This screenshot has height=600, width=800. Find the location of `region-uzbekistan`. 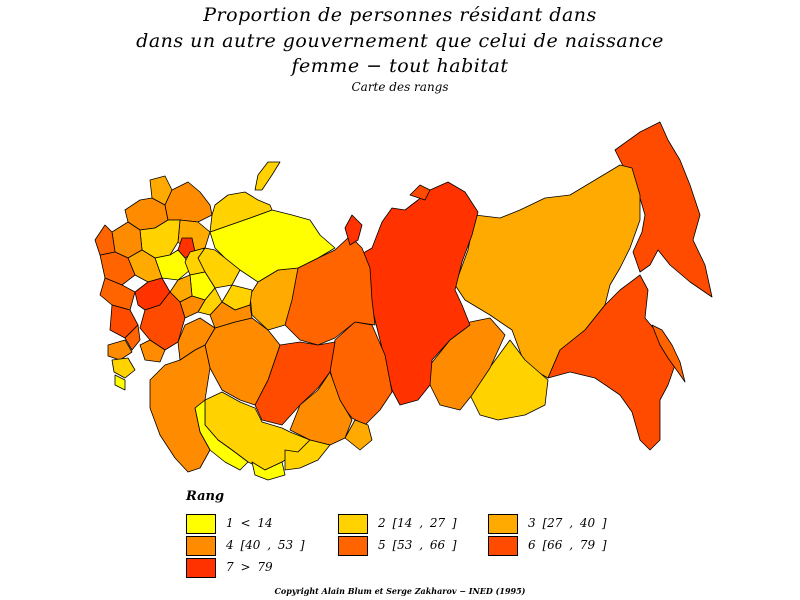

region-uzbekistan is located at coordinates (307, 455).